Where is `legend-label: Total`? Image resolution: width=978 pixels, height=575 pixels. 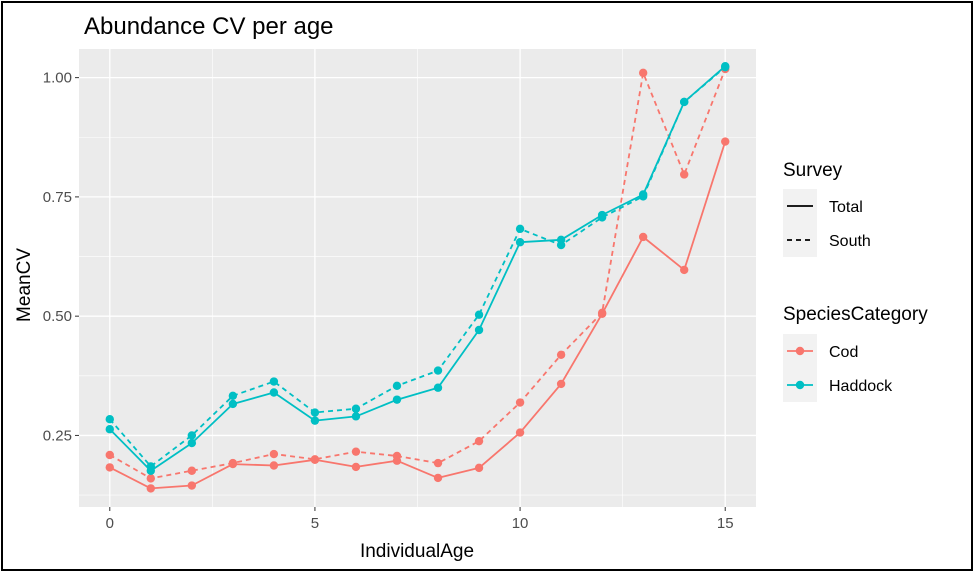
legend-label: Total is located at coordinates (846, 207).